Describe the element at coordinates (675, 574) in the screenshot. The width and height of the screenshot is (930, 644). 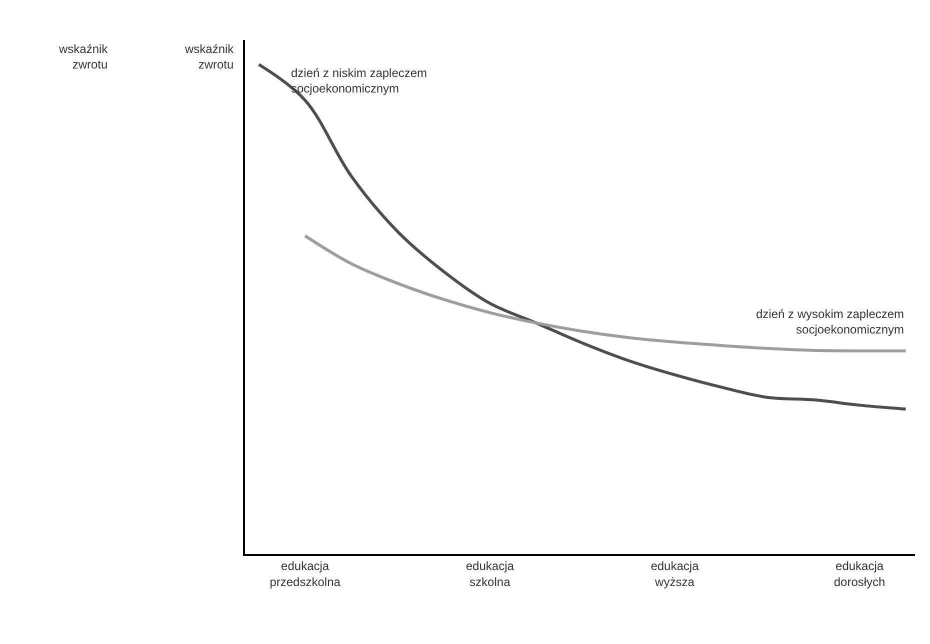
I see `x-tick-label: edukacja wyższa` at that location.